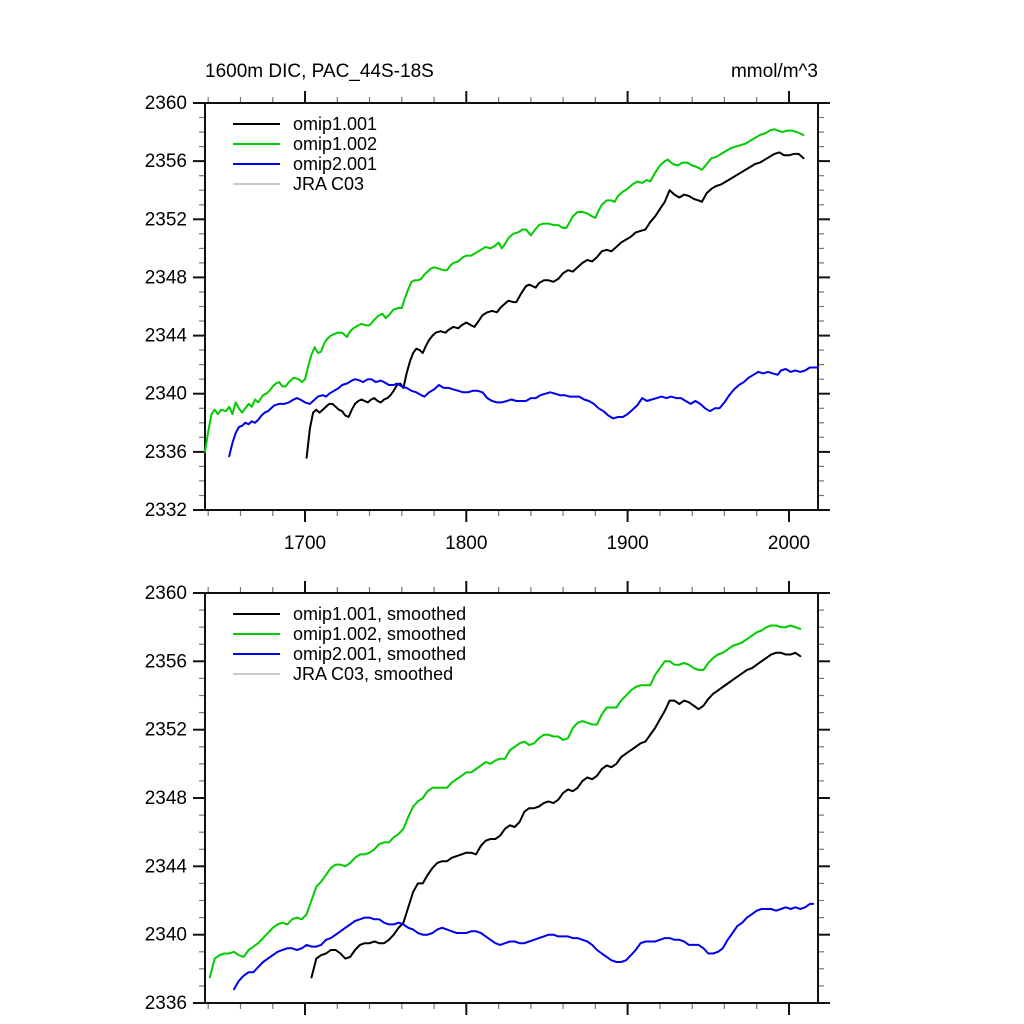 This screenshot has width=1024, height=1024. What do you see at coordinates (380, 634) in the screenshot?
I see `legend-label: omip1.002, smoothed` at bounding box center [380, 634].